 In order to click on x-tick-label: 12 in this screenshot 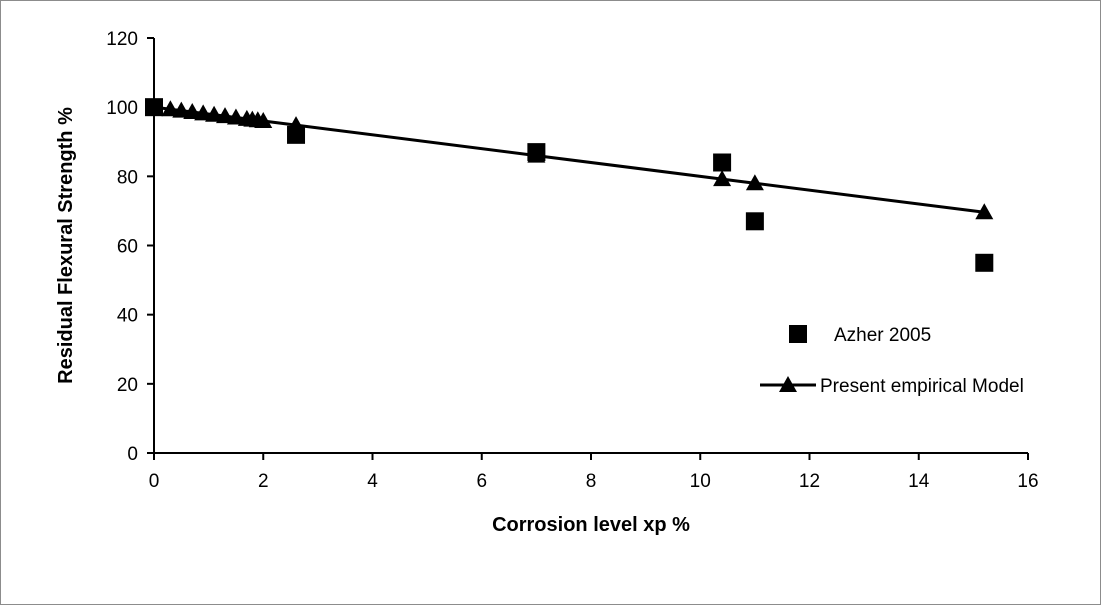, I will do `click(809, 481)`.